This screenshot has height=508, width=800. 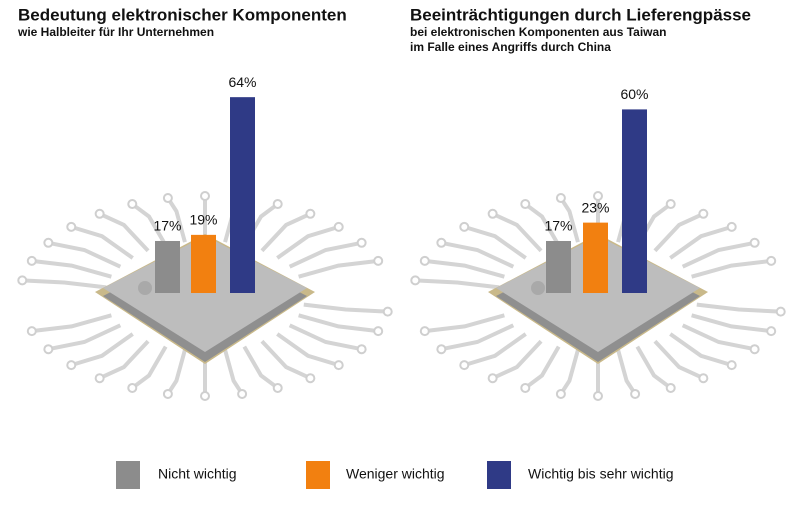 I want to click on value-label: 64%, so click(x=242, y=82).